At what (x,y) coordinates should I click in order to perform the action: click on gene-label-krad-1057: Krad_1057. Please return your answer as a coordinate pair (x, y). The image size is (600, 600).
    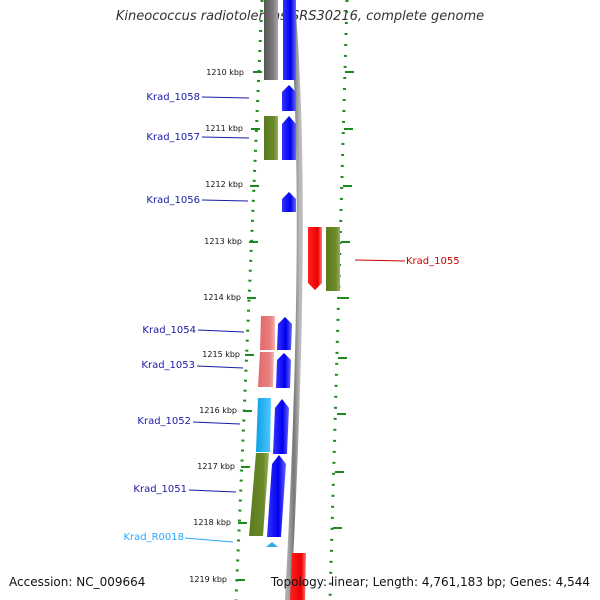
    Looking at the image, I should click on (173, 137).